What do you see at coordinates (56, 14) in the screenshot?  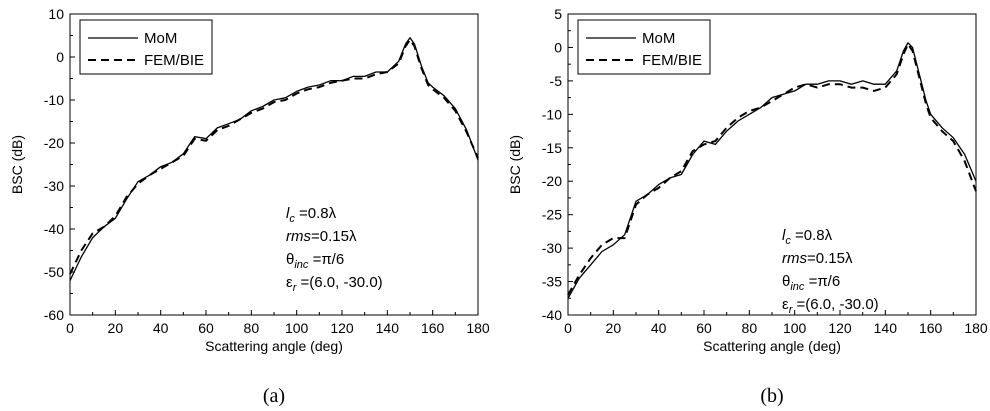 I see `y-tick-label: 10` at bounding box center [56, 14].